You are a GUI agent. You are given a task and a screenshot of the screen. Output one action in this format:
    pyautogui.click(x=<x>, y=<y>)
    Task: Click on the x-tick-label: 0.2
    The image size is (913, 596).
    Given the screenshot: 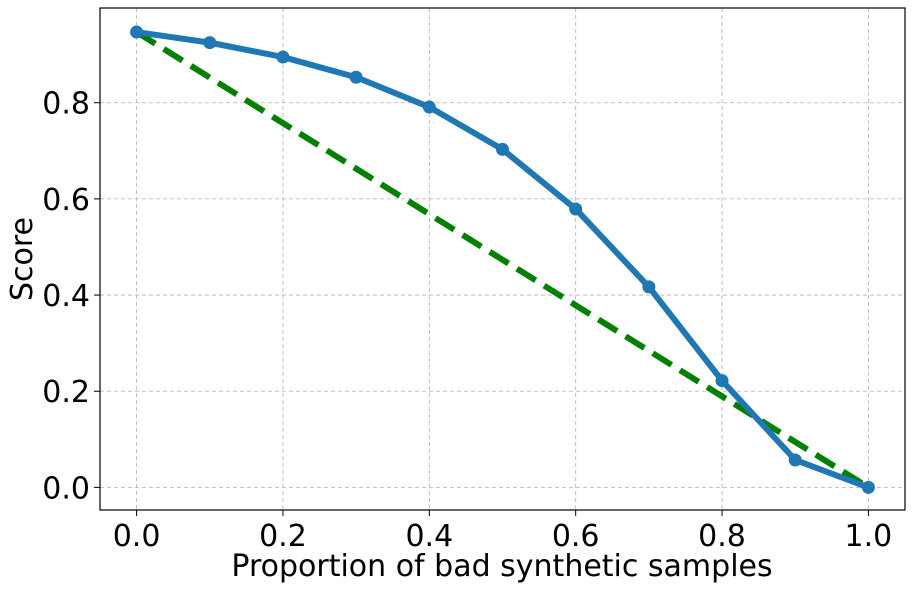 What is the action you would take?
    pyautogui.click(x=283, y=536)
    